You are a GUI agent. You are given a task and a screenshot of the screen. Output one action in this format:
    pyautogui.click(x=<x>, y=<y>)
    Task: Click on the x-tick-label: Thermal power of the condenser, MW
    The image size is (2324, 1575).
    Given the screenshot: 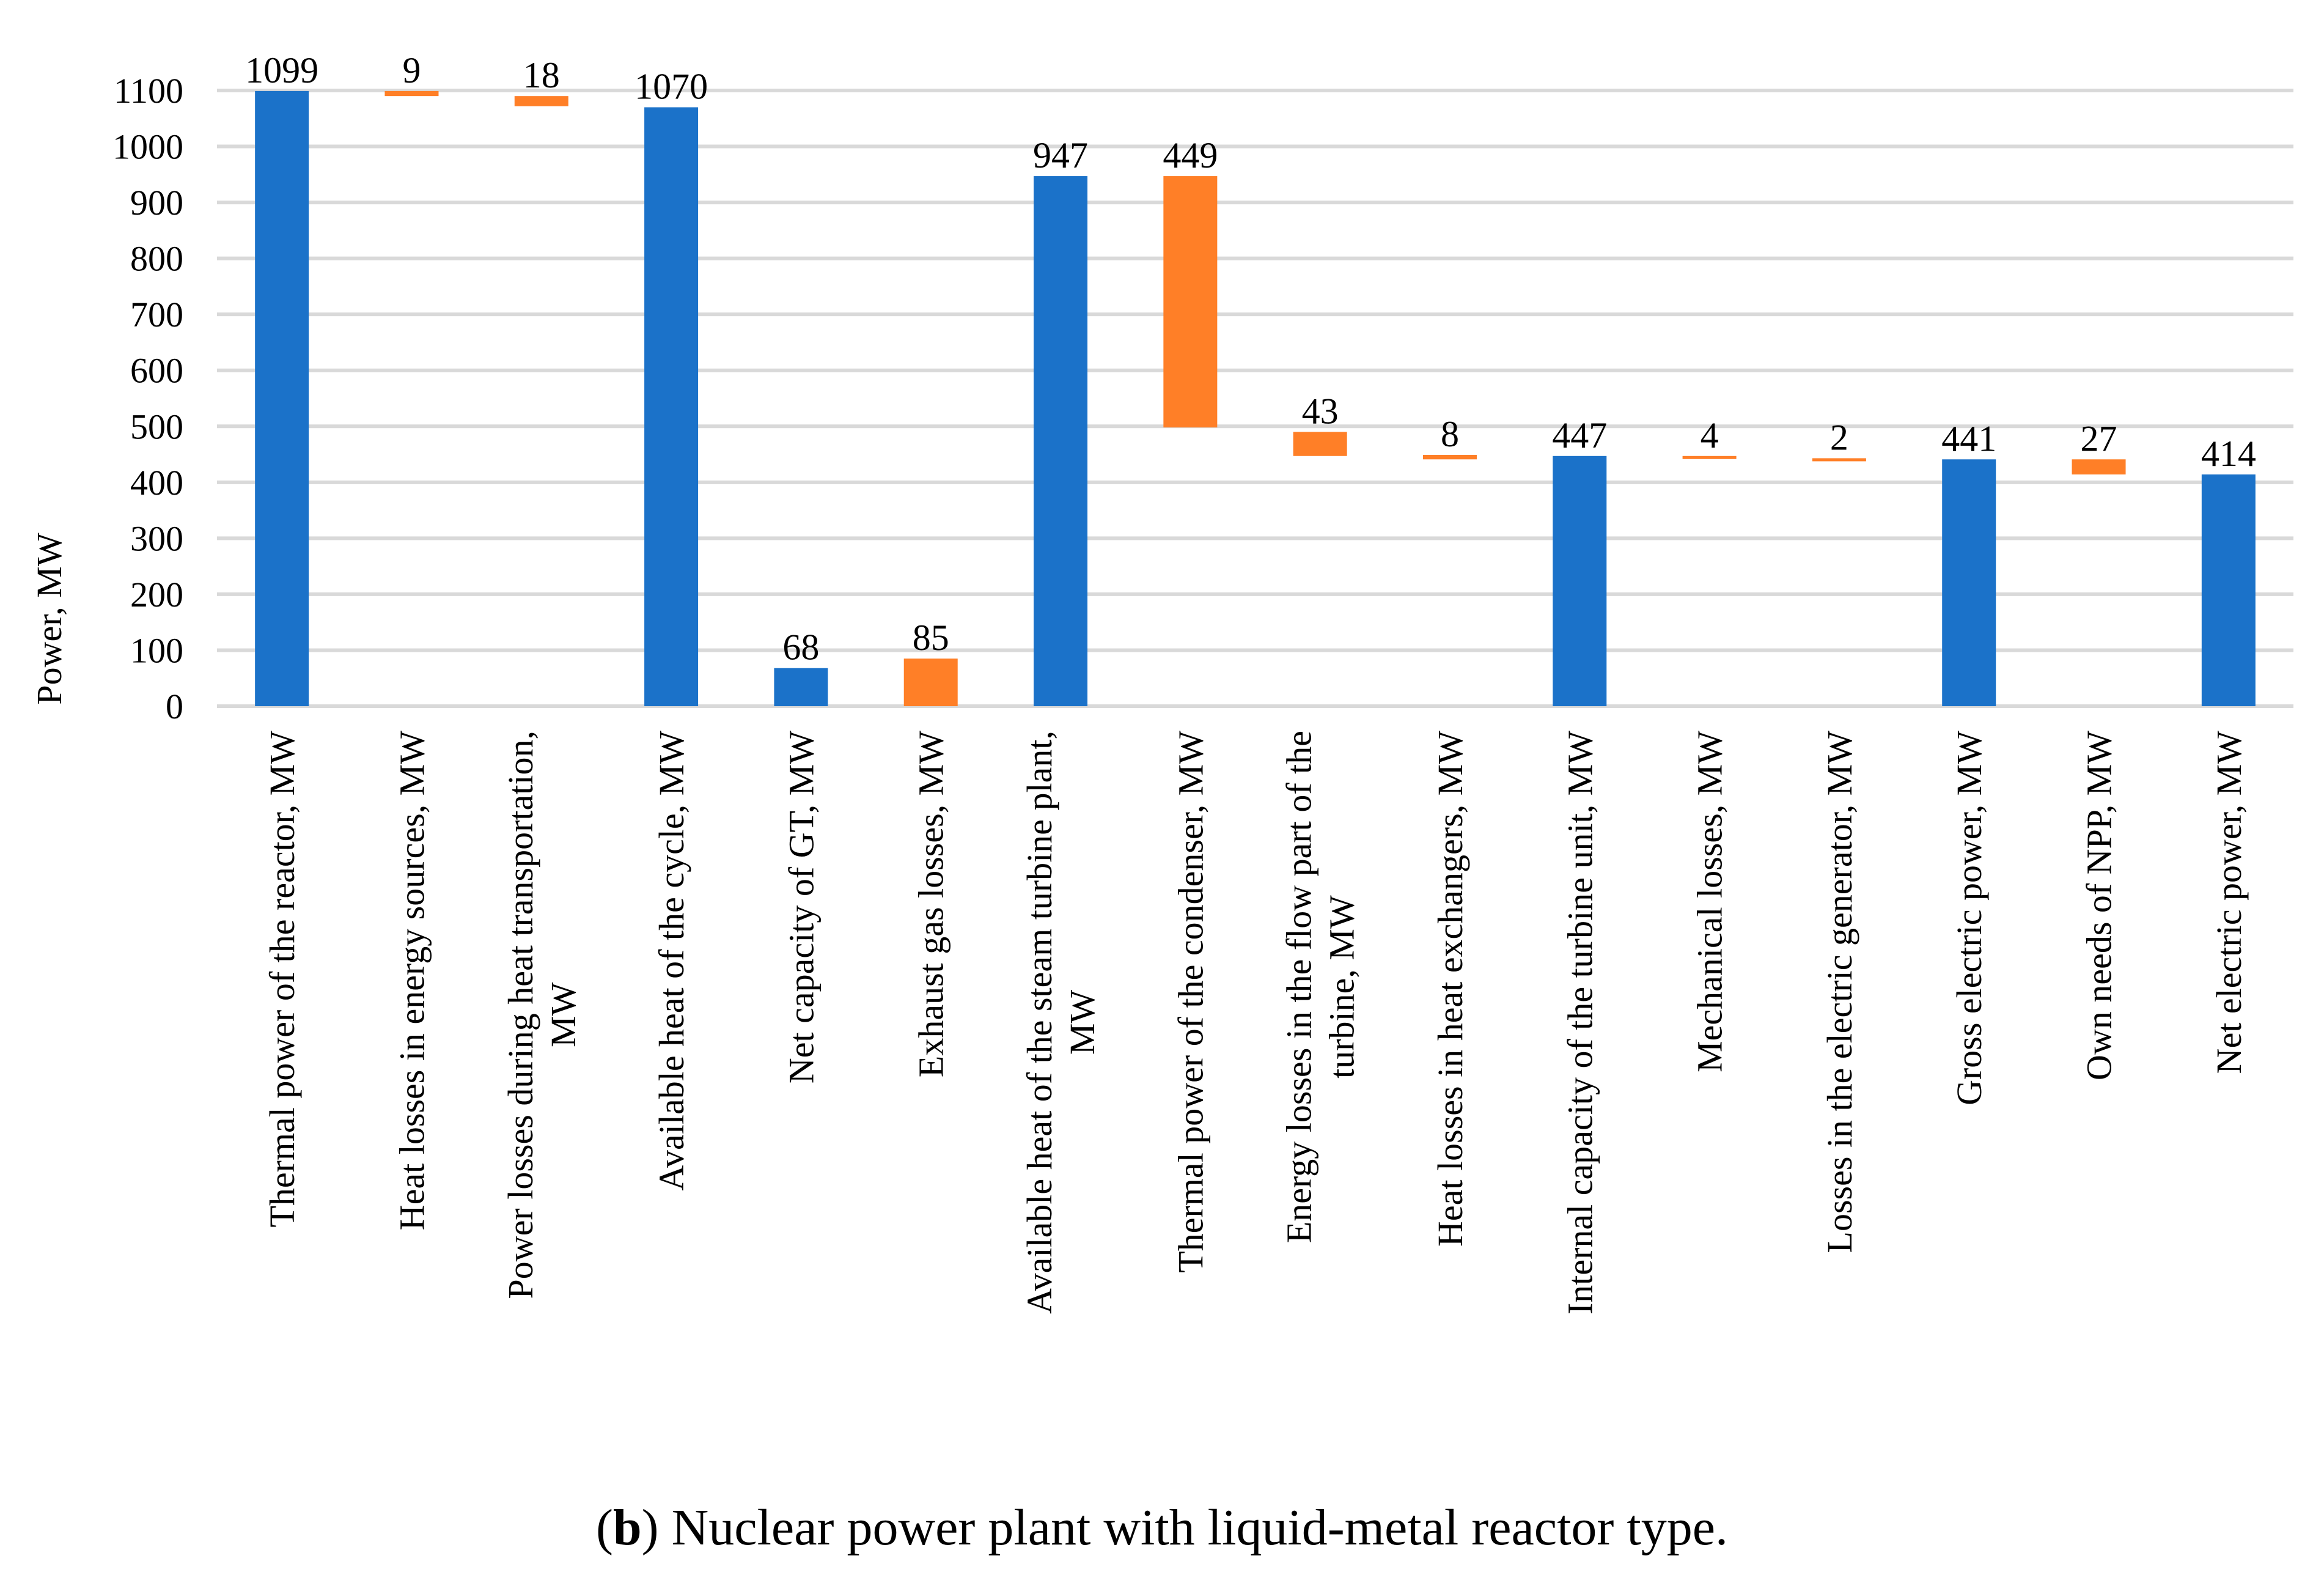 What is the action you would take?
    pyautogui.click(x=1190, y=1002)
    